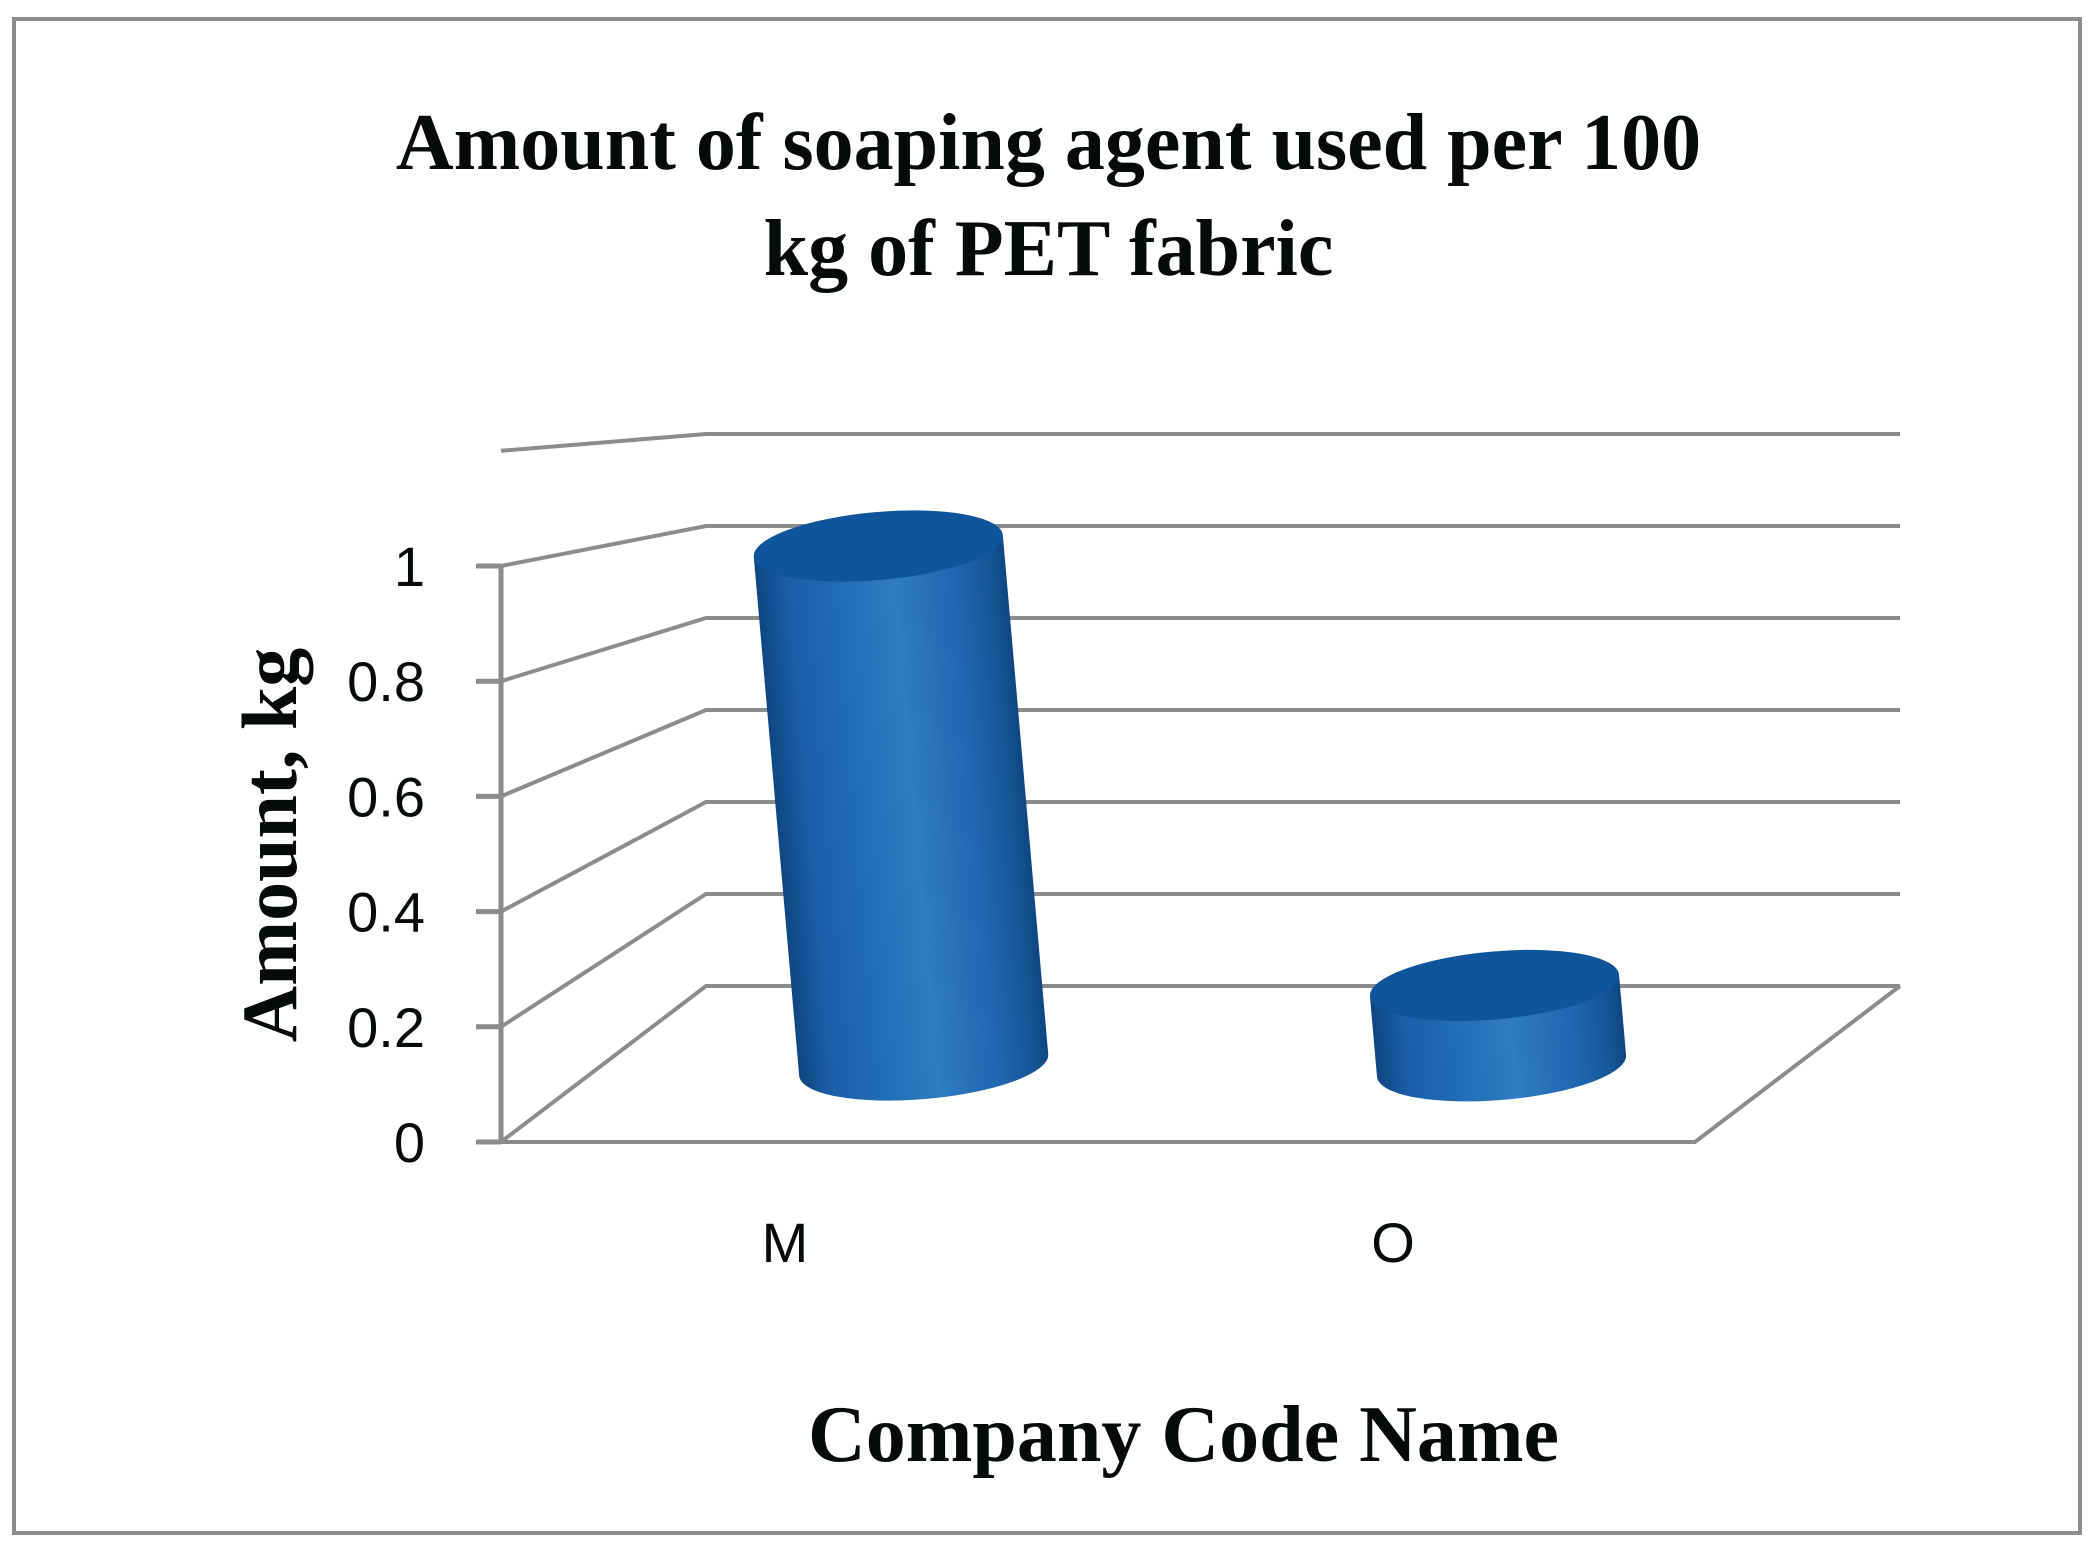  I want to click on bar-O, so click(1498, 1025).